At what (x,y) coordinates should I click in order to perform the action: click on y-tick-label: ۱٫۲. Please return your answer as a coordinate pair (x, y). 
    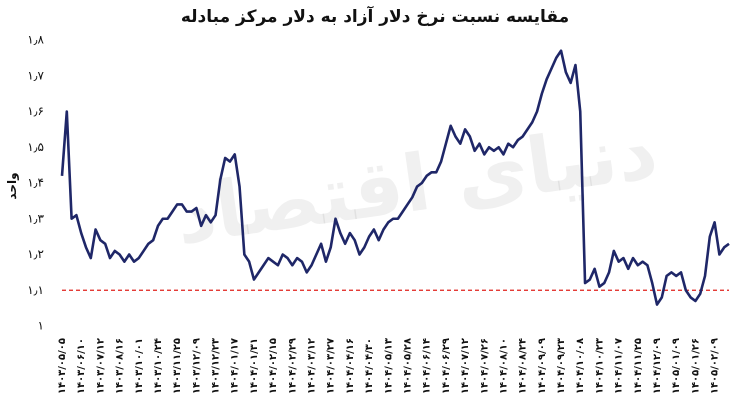
    Looking at the image, I should click on (35, 254).